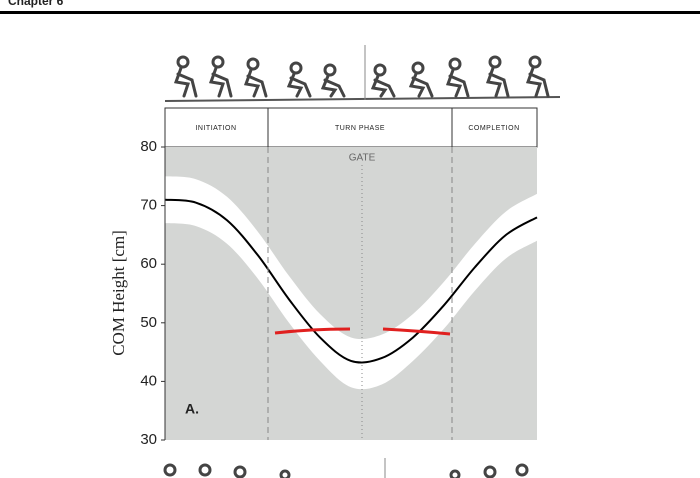 This screenshot has height=478, width=700. What do you see at coordinates (215, 128) in the screenshot?
I see `phase-label: INITIATION` at bounding box center [215, 128].